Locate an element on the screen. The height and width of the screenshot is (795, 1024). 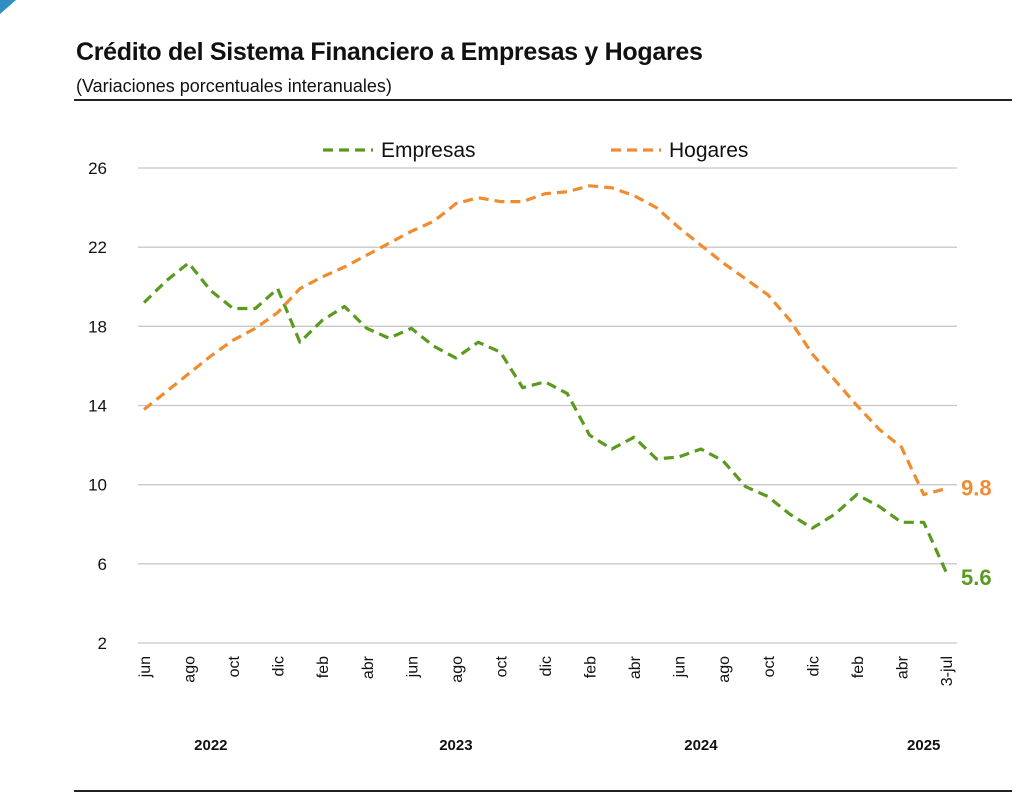
y-tick-label: 26 is located at coordinates (97, 168).